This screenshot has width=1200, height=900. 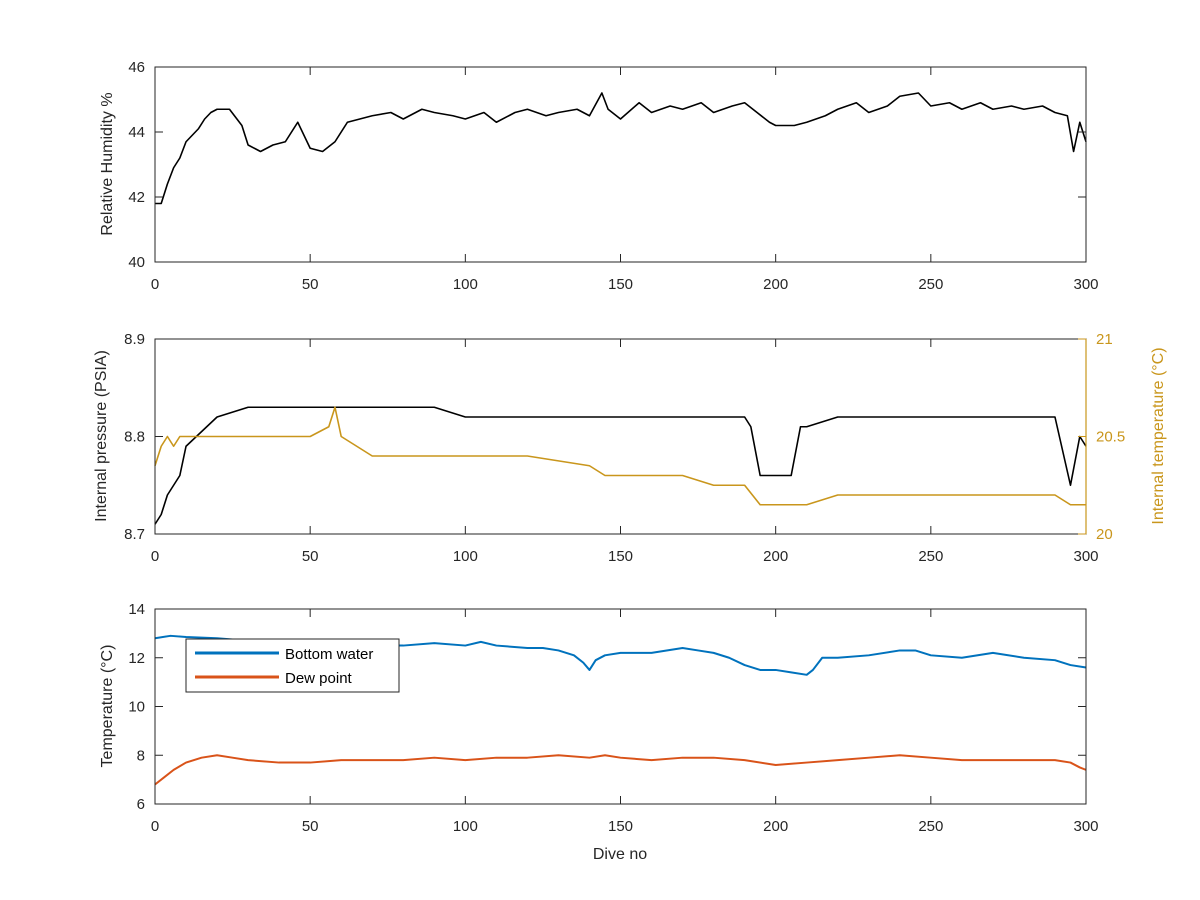 I want to click on y-tick-label: 12, so click(x=136, y=658).